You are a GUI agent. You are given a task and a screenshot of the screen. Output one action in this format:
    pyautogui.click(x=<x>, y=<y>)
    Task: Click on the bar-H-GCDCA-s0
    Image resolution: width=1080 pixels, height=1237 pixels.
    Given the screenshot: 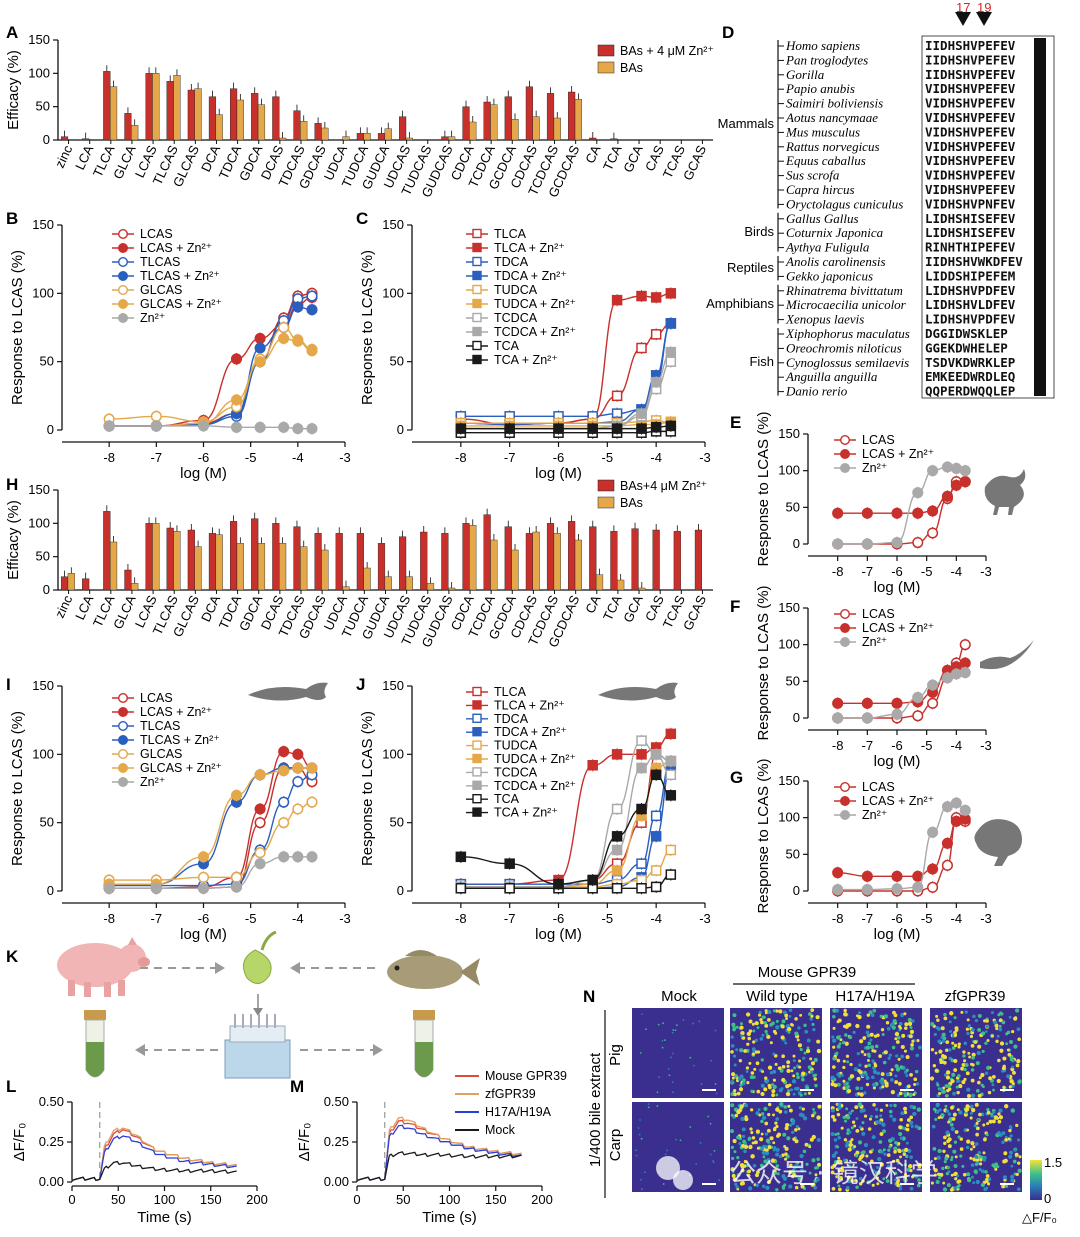 What is the action you would take?
    pyautogui.click(x=508, y=558)
    